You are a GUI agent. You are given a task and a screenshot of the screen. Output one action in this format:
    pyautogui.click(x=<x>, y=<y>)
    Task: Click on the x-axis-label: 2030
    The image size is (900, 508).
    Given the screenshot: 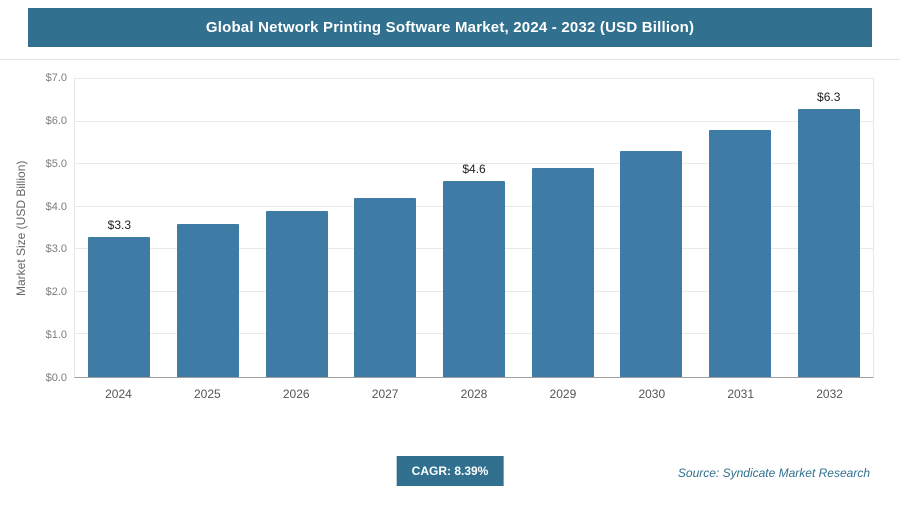 What is the action you would take?
    pyautogui.click(x=652, y=394)
    